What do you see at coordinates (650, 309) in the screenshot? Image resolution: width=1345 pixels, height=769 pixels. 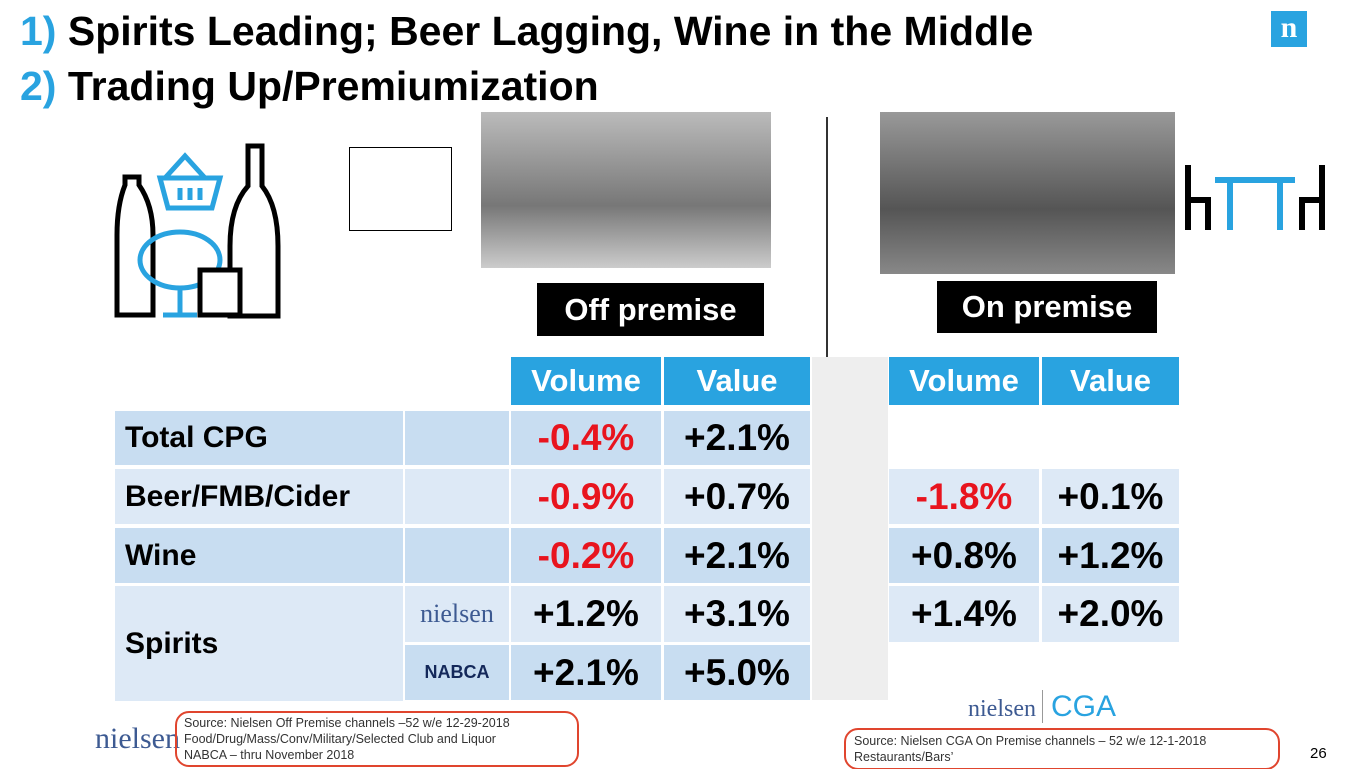 I see `section-label: Off premise` at bounding box center [650, 309].